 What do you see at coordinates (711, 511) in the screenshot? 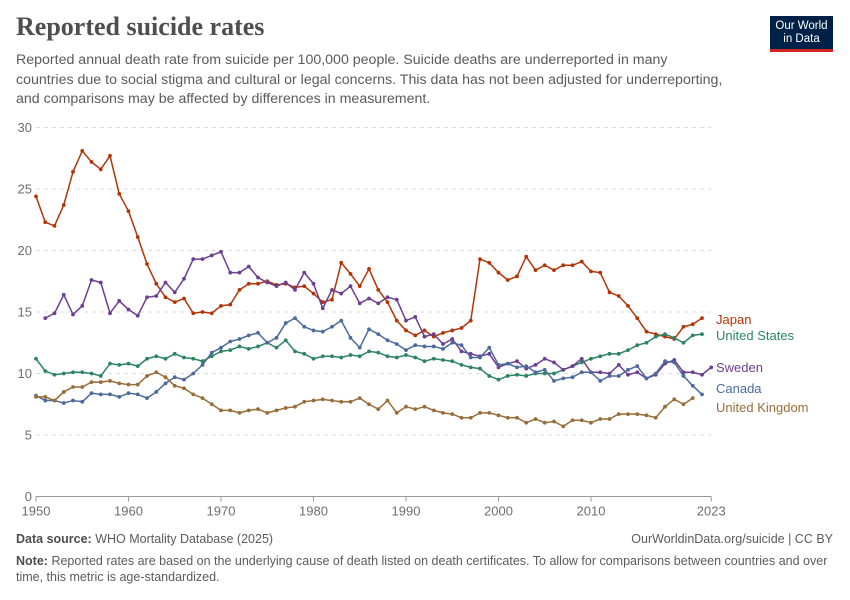
I see `x-tick-label: 2023` at bounding box center [711, 511].